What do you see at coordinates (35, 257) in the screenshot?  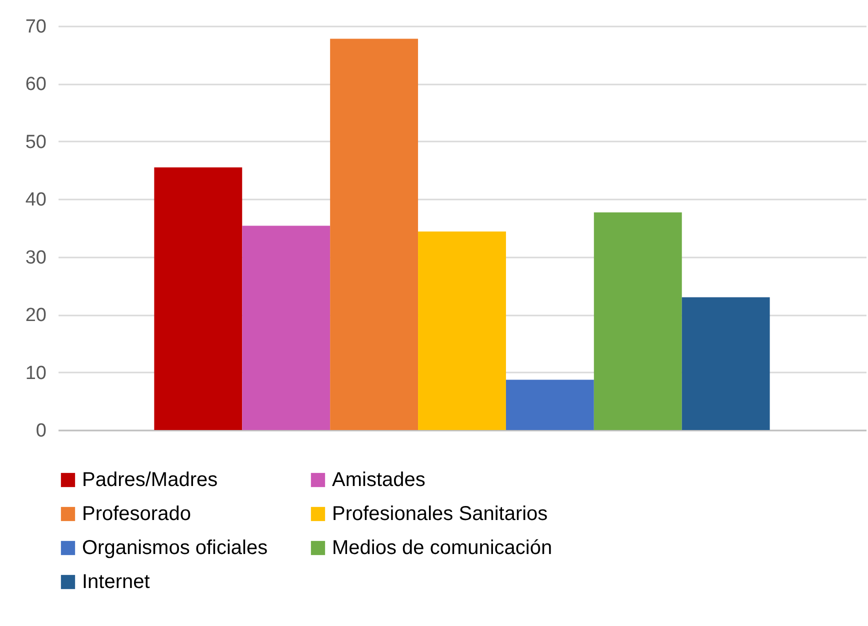 I see `y-tick-label: 30` at bounding box center [35, 257].